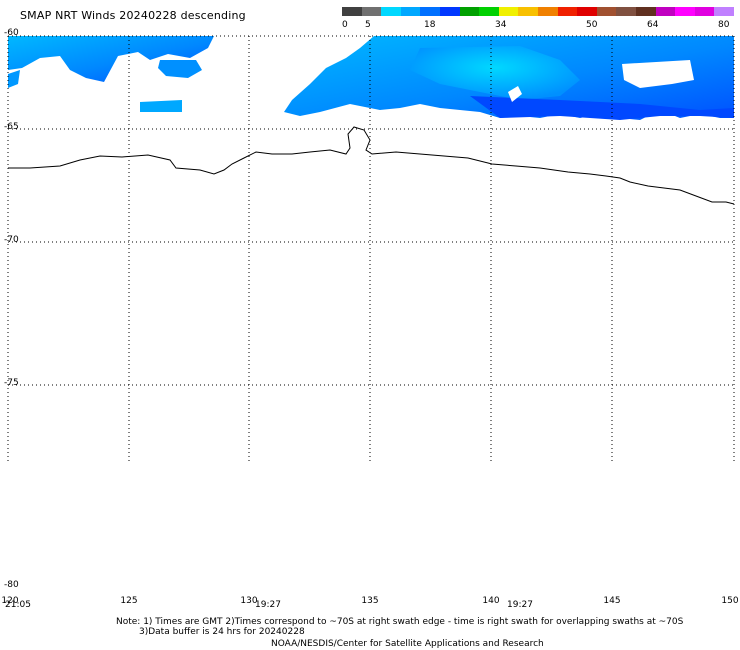  I want to click on wind-swath-left, so click(111, 74).